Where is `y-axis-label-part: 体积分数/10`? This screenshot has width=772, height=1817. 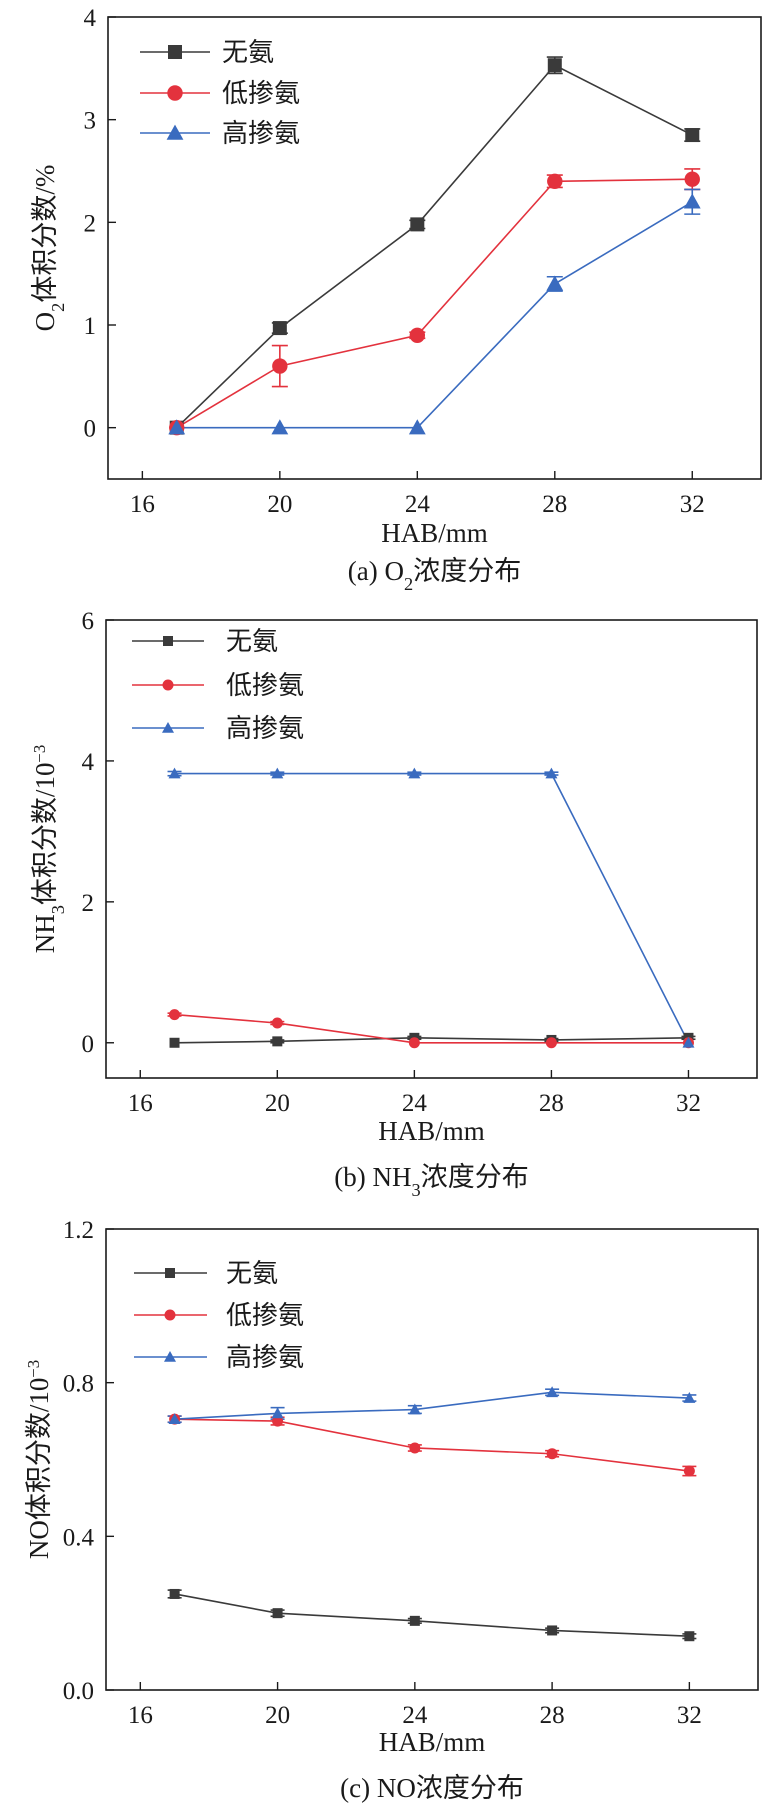
y-axis-label-part: 体积分数/10 is located at coordinates (45, 834).